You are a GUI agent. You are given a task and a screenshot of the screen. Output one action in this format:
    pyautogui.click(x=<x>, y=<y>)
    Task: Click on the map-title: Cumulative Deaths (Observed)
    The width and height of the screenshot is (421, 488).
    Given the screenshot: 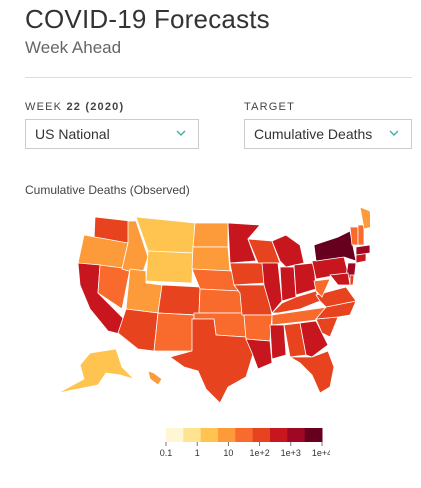 What is the action you would take?
    pyautogui.click(x=107, y=190)
    